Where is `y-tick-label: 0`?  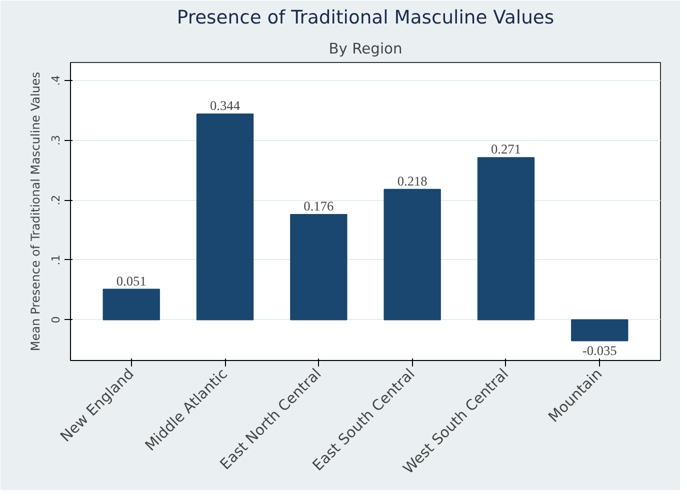
y-tick-label: 0 is located at coordinates (56, 320).